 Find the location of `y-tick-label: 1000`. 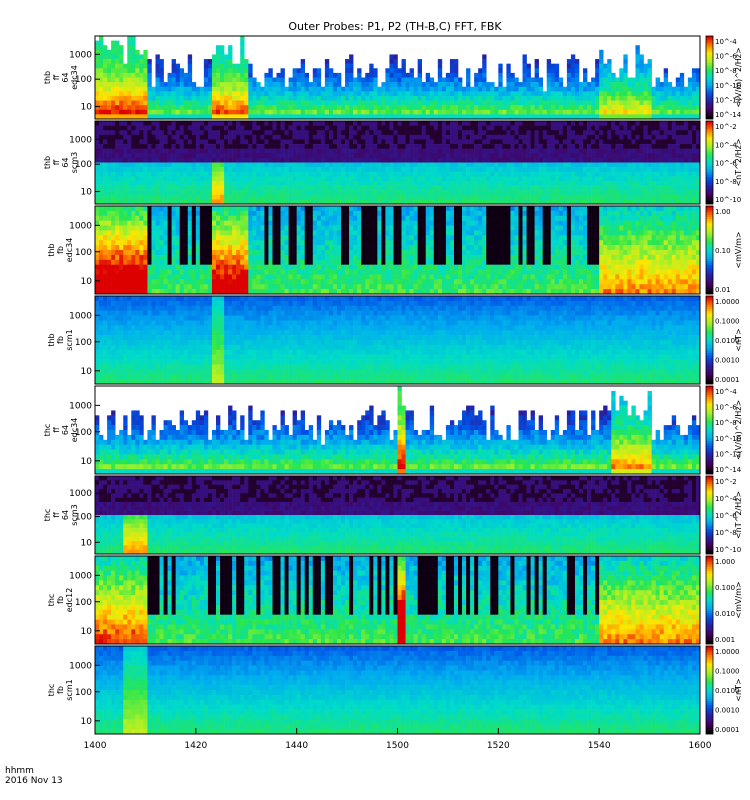

y-tick-label: 1000 is located at coordinates (80, 140).